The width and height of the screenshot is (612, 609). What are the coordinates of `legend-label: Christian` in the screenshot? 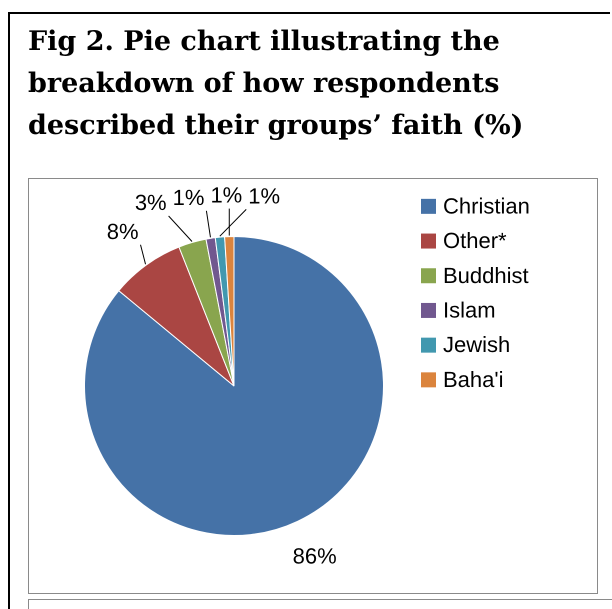 It's located at (486, 205).